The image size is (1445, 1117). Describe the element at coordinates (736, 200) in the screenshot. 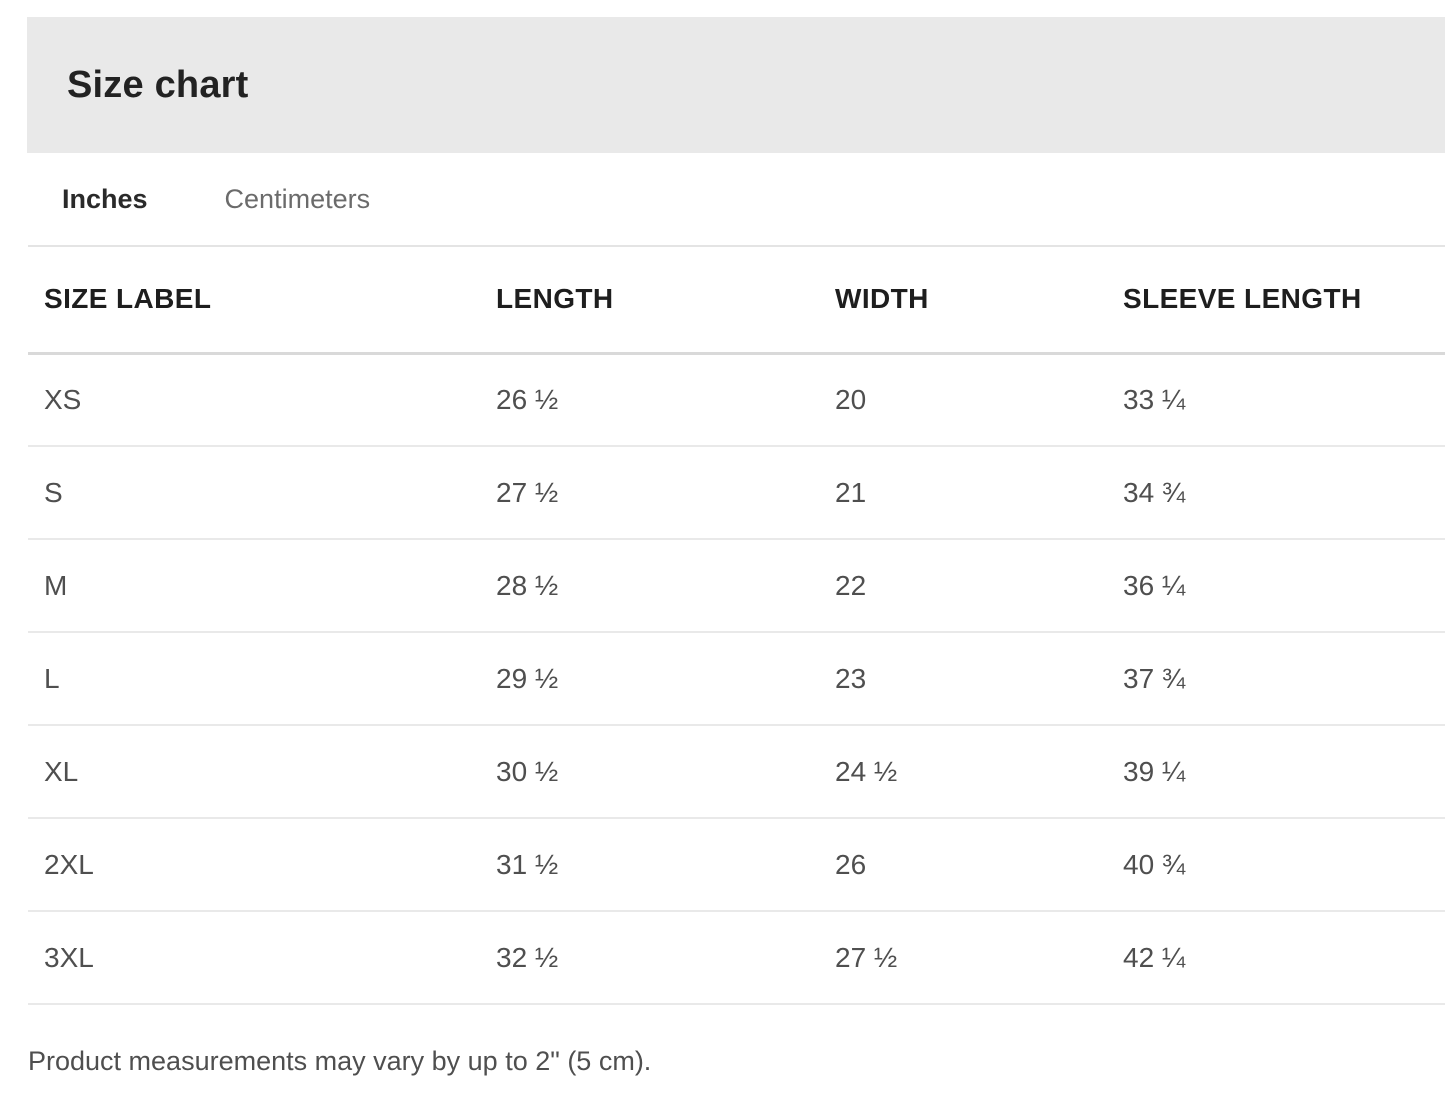

I see `unit-tabs: Inches Centimeters` at that location.